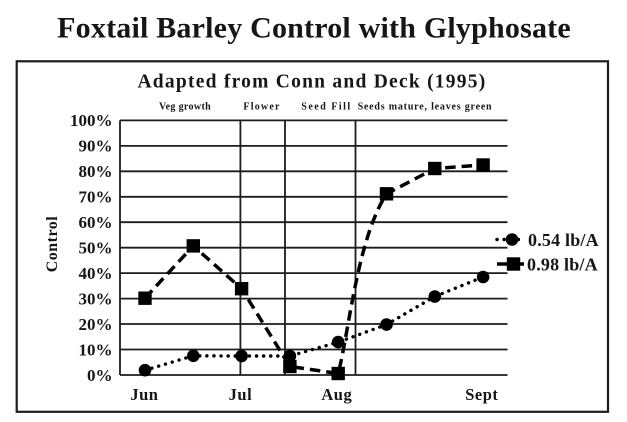 The height and width of the screenshot is (422, 627). What do you see at coordinates (96, 248) in the screenshot?
I see `svg-text: 50%` at bounding box center [96, 248].